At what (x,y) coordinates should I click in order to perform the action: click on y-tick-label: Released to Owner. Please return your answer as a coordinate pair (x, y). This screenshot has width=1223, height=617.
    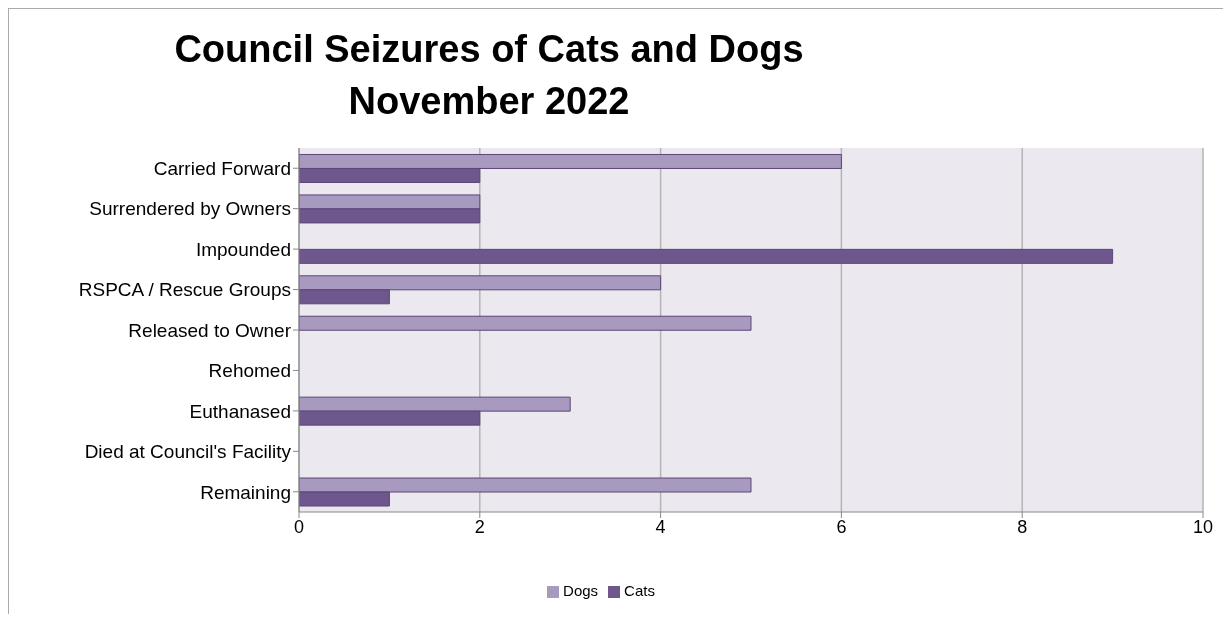
    Looking at the image, I should click on (210, 330).